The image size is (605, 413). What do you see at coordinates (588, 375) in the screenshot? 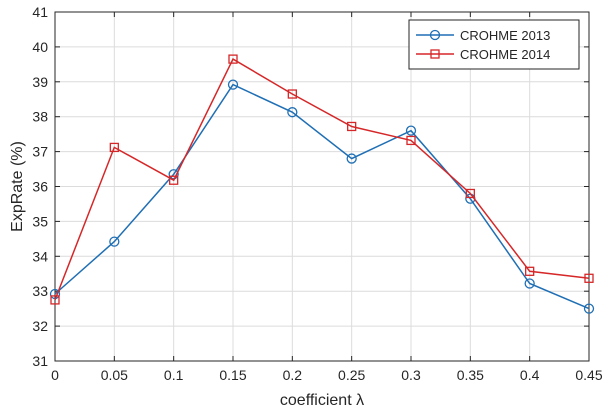
I see `x-tick-label: 0.45` at bounding box center [588, 375].